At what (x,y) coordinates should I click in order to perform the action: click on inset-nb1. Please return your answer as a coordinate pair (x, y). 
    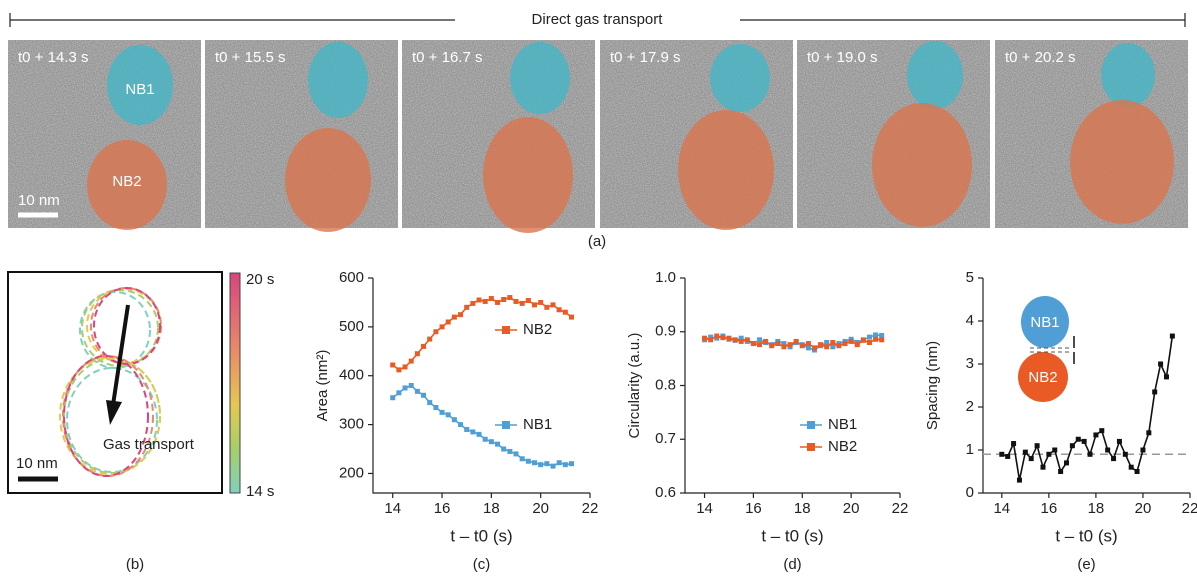
    Looking at the image, I should click on (1045, 322).